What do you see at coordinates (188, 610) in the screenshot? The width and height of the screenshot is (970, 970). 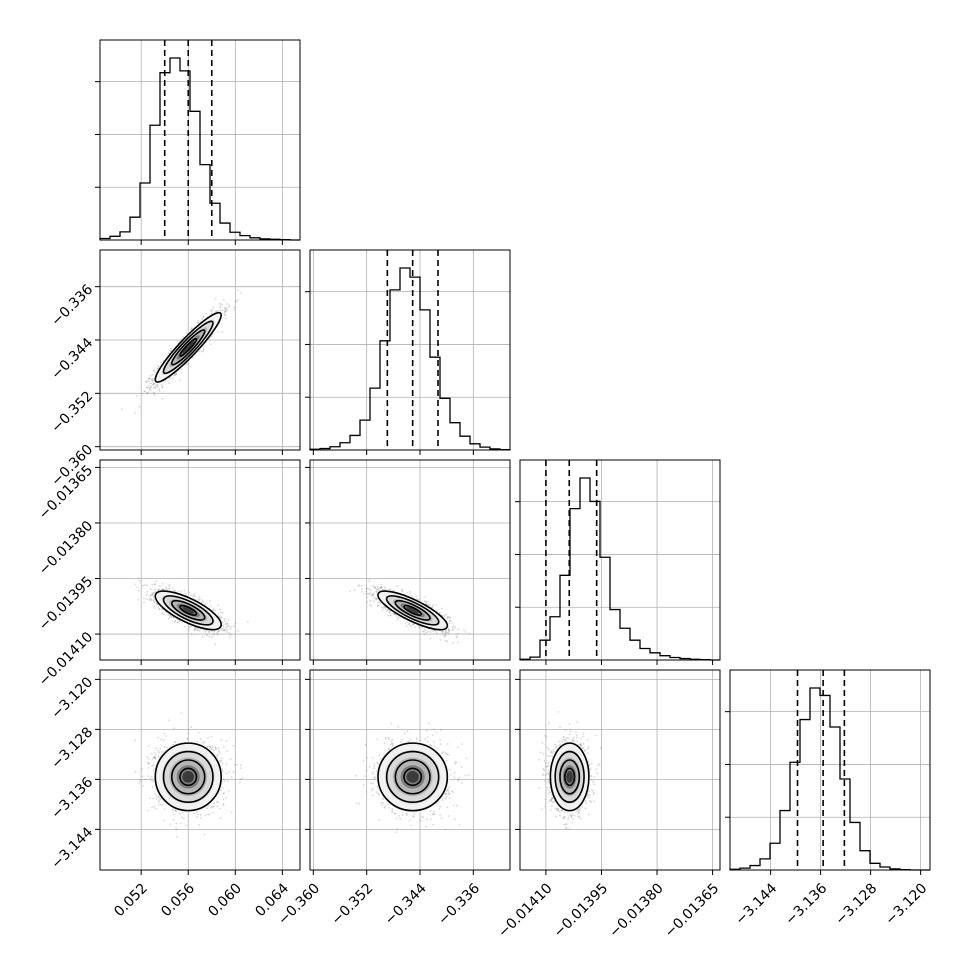 I see `density-level` at bounding box center [188, 610].